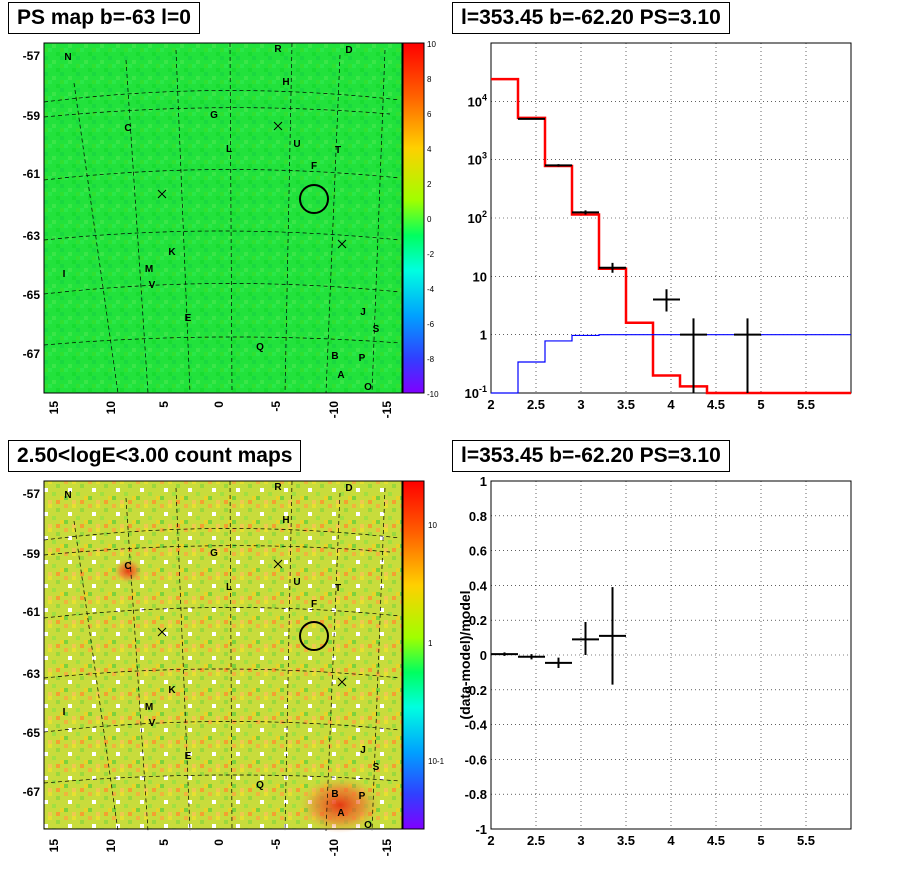 The width and height of the screenshot is (898, 875). What do you see at coordinates (433, 219) in the screenshot?
I see `ps-map-colorbar-ticks: 10 8 6 4 2 0 -2 -4 -6 -8 -10` at bounding box center [433, 219].